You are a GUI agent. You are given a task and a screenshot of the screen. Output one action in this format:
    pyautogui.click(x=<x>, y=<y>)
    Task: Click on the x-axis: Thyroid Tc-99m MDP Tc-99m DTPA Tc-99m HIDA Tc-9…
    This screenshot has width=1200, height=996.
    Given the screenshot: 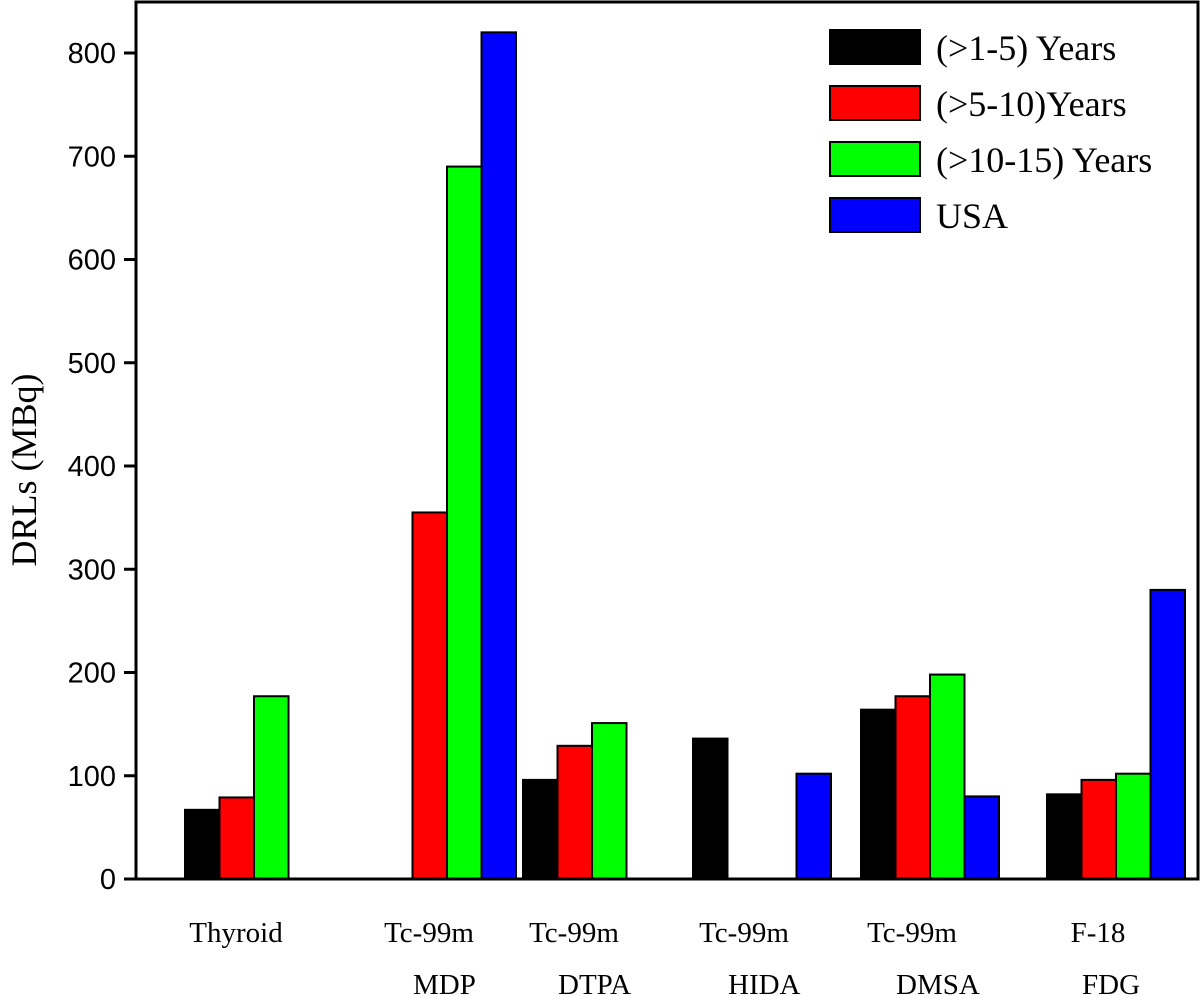 What is the action you would take?
    pyautogui.click(x=664, y=956)
    